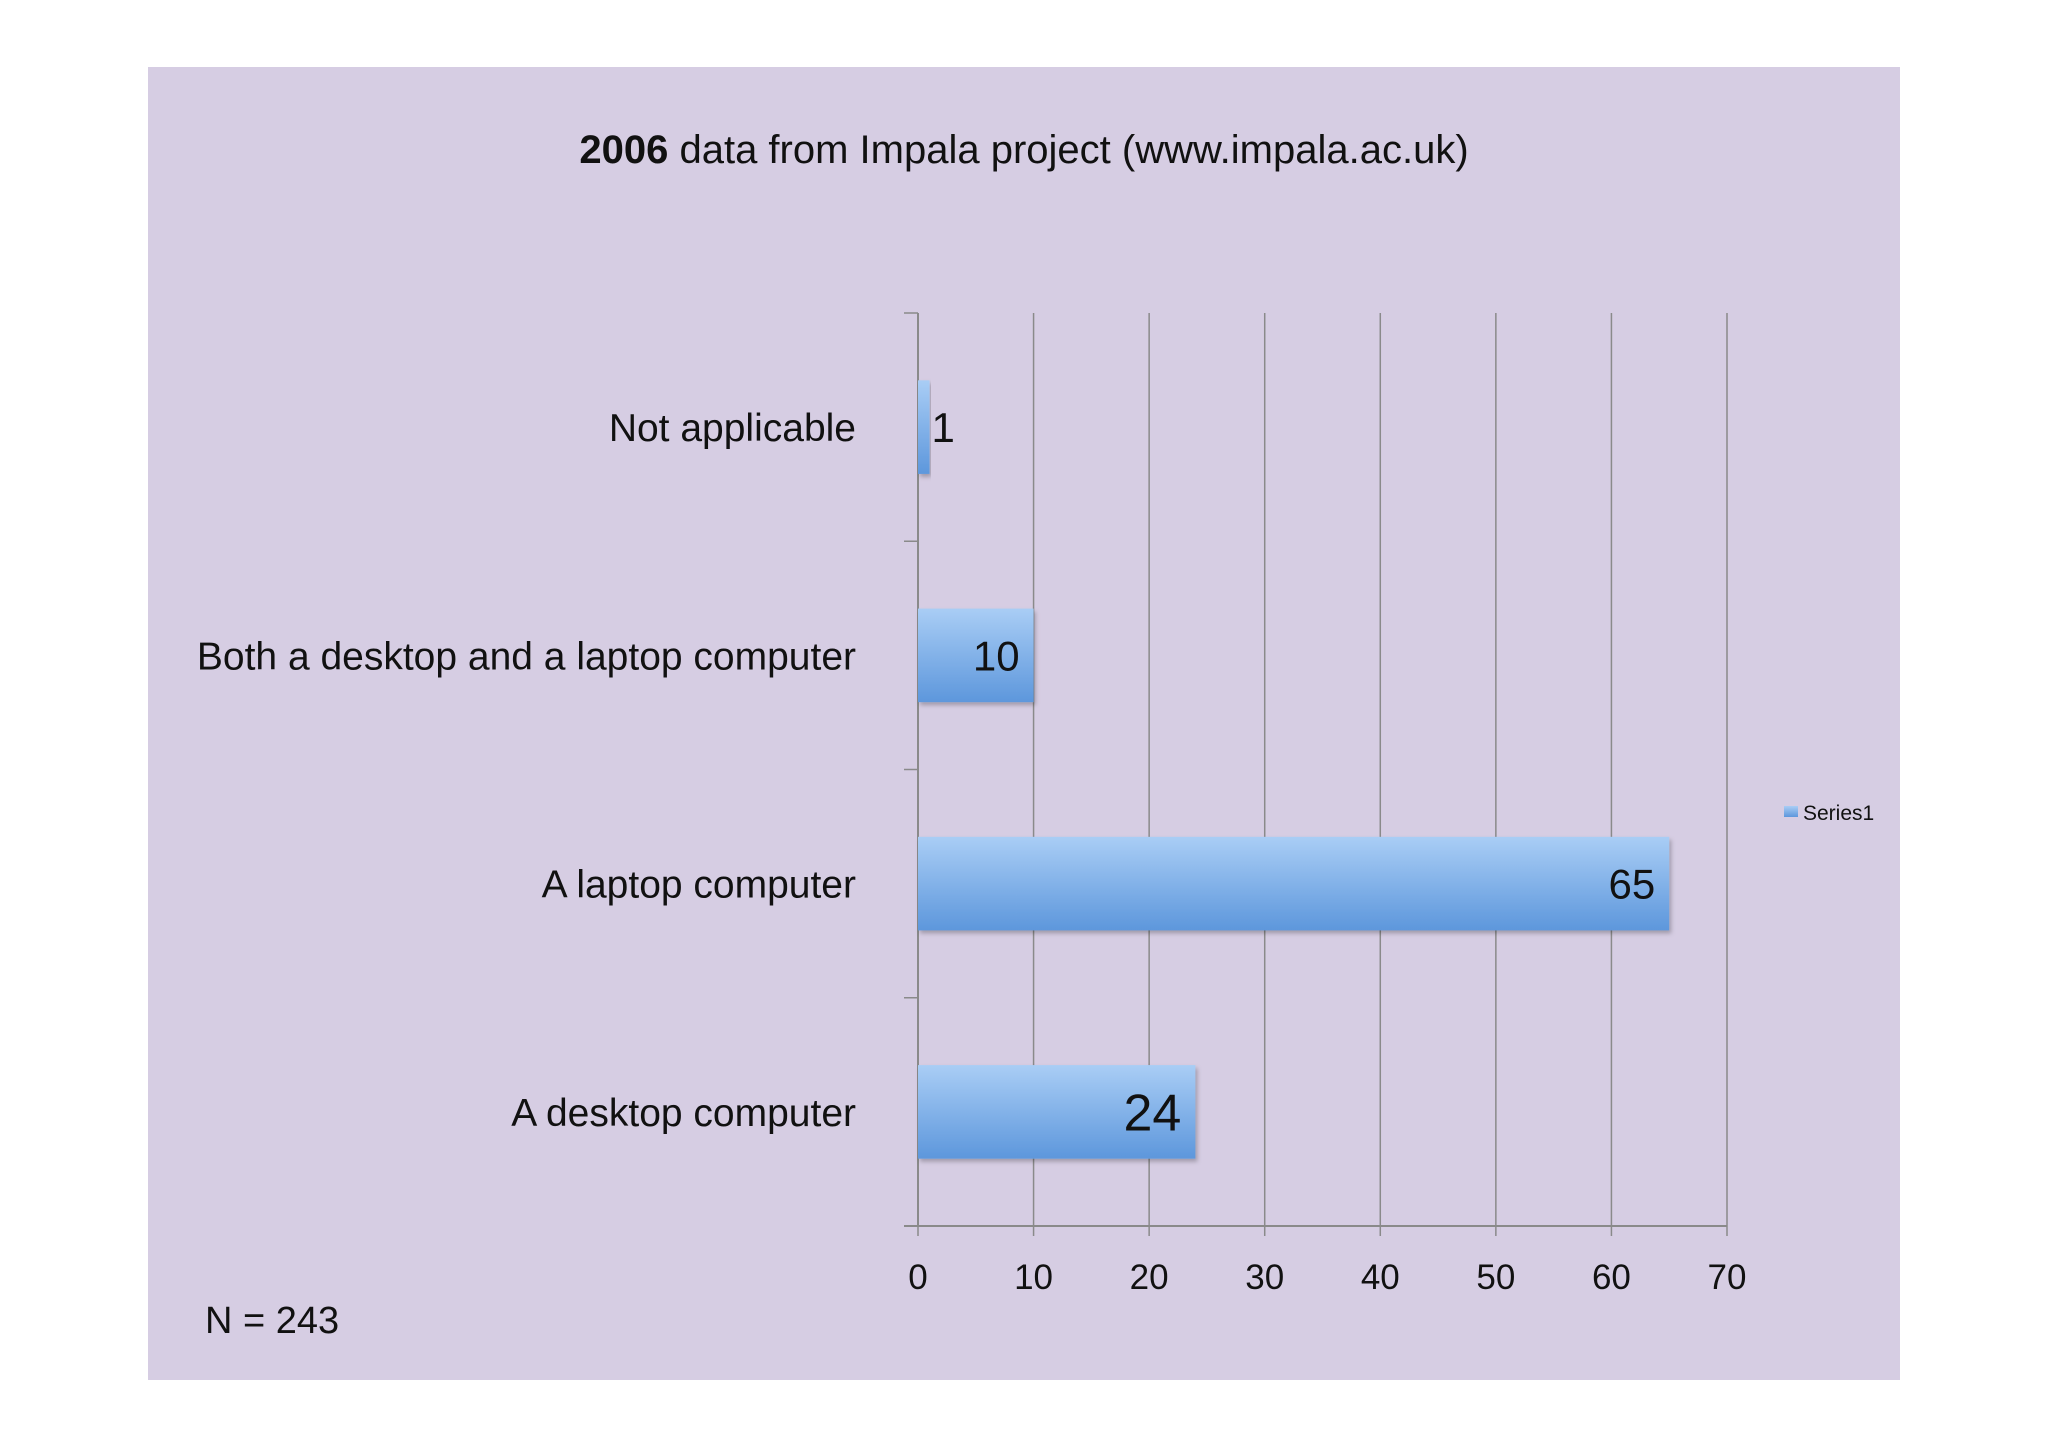  Describe the element at coordinates (732, 428) in the screenshot. I see `category-label: Not applicable` at that location.